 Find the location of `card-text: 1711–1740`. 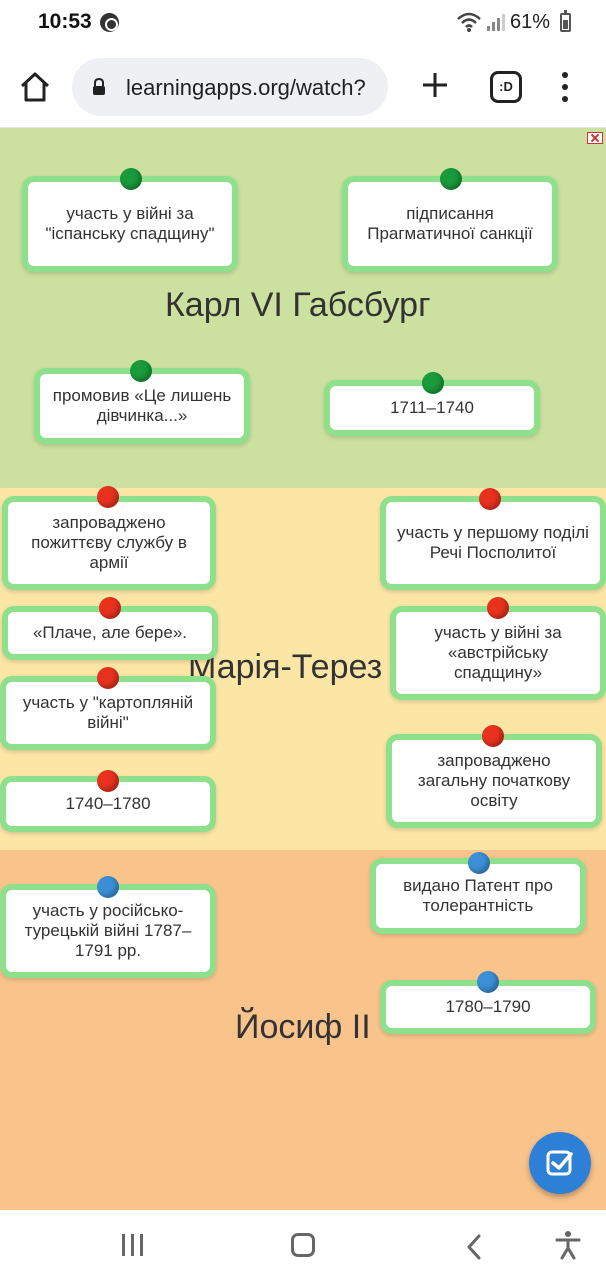

card-text: 1711–1740 is located at coordinates (432, 407).